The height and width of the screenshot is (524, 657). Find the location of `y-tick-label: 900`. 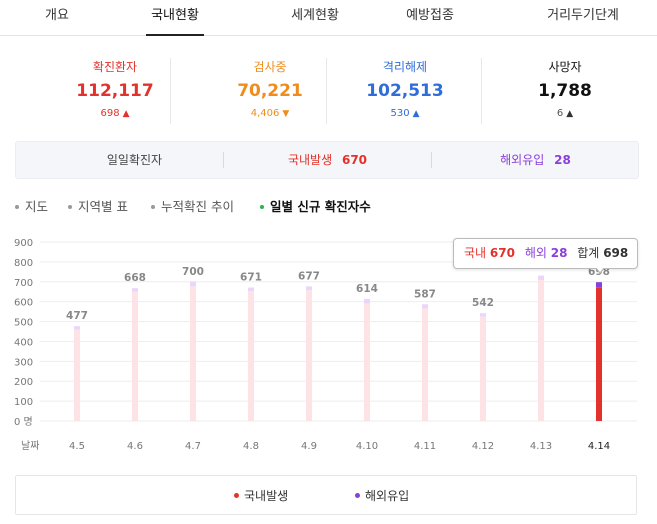

y-tick-label: 900 is located at coordinates (23, 243).